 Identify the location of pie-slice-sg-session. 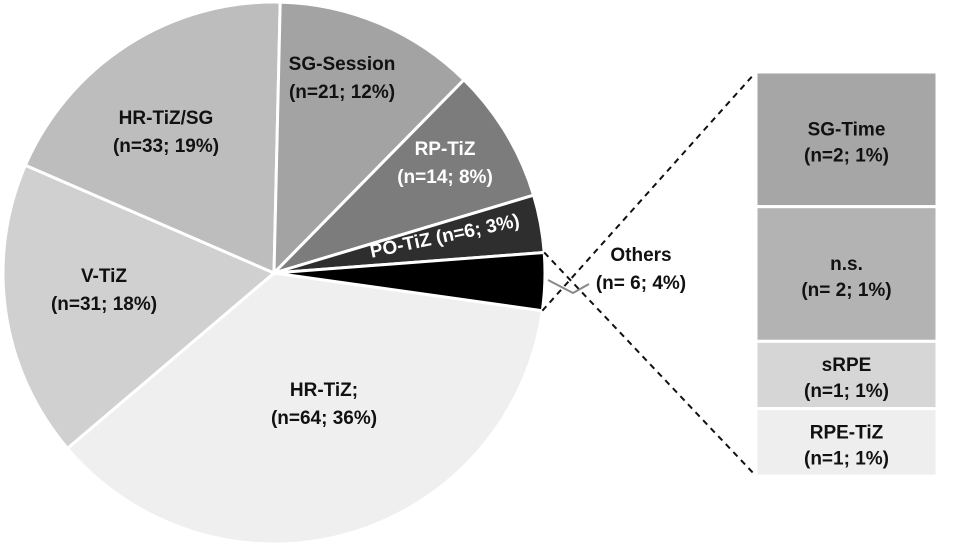
(369, 138).